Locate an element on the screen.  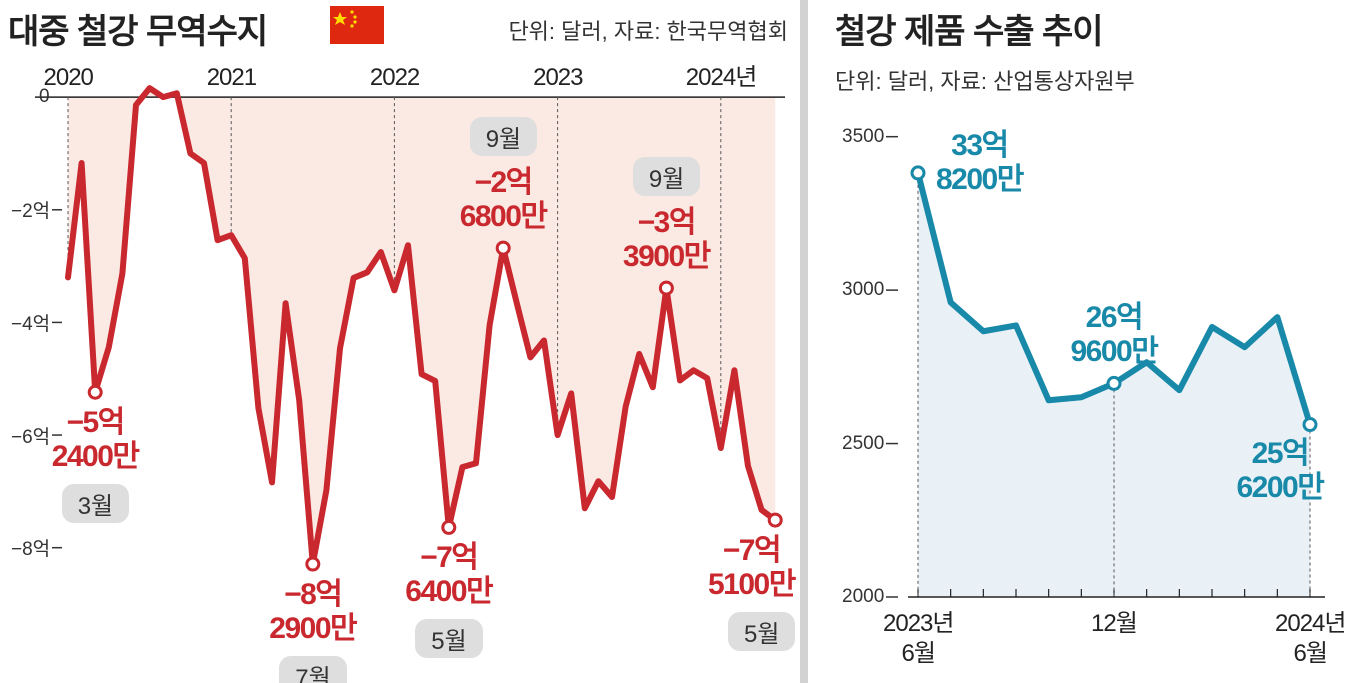
y-tick-label: 2500 is located at coordinates (863, 443).